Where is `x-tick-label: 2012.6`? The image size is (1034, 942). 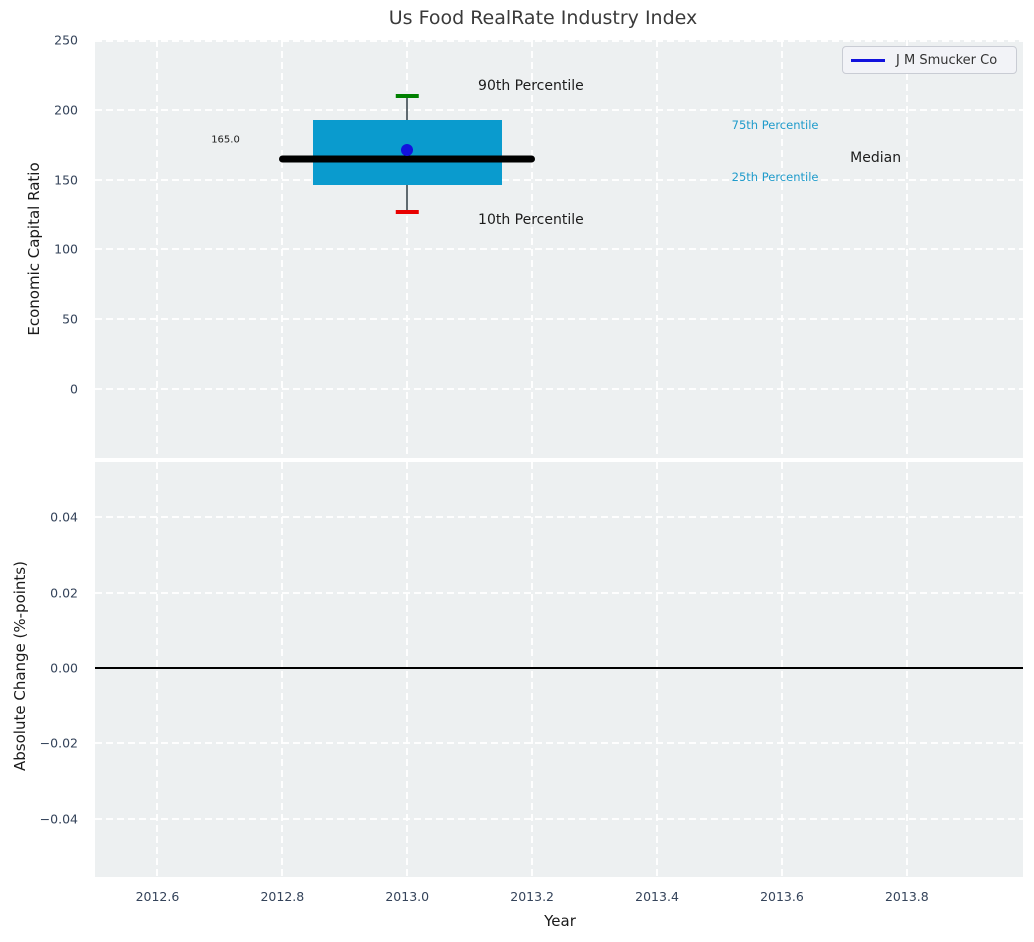
x-tick-label: 2012.6 is located at coordinates (157, 896).